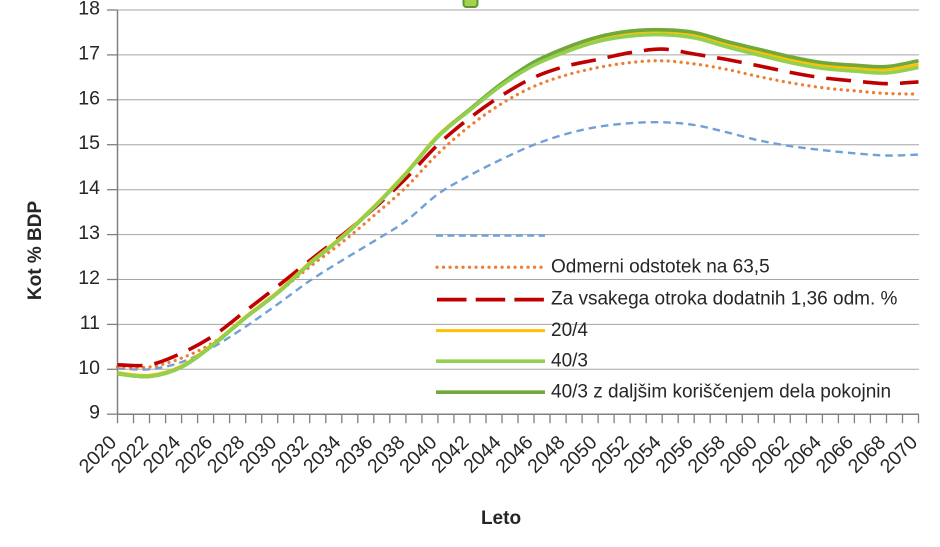 The image size is (940, 547). What do you see at coordinates (660, 266) in the screenshot?
I see `svg-text: Odmerni odstotek na 63,5` at bounding box center [660, 266].